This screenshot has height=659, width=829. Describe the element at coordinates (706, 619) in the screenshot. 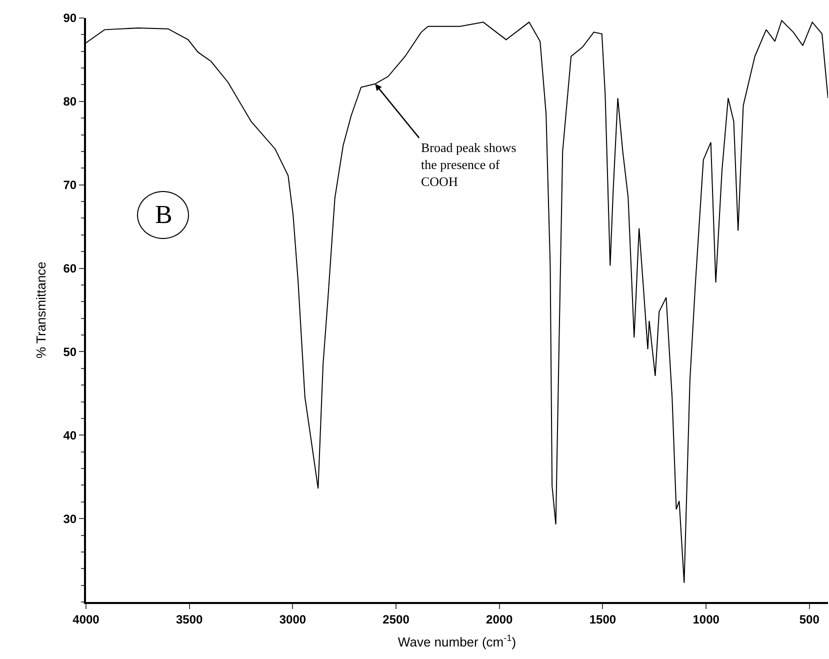

I see `x-tick-label: 1000` at that location.